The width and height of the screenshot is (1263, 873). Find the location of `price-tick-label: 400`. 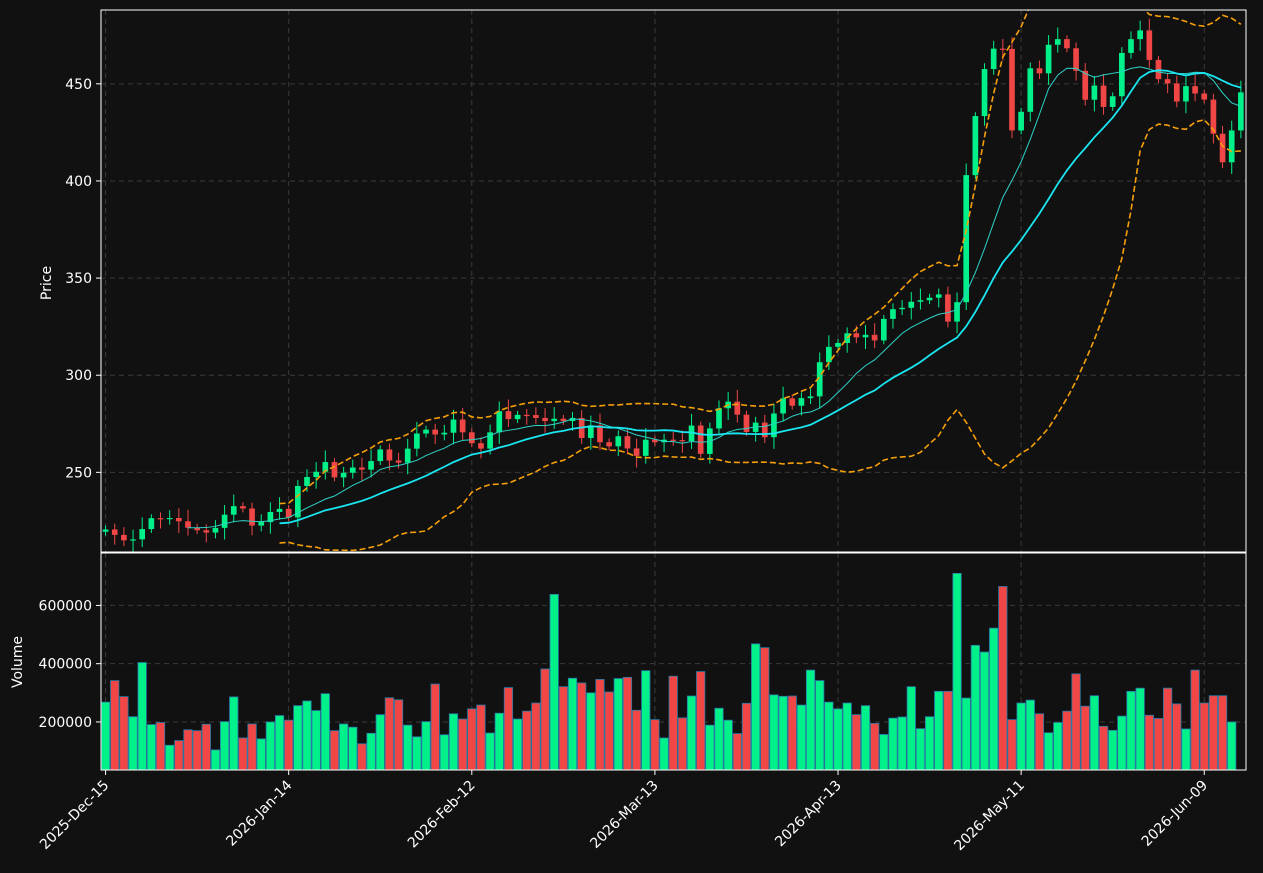

price-tick-label: 400 is located at coordinates (78, 182).